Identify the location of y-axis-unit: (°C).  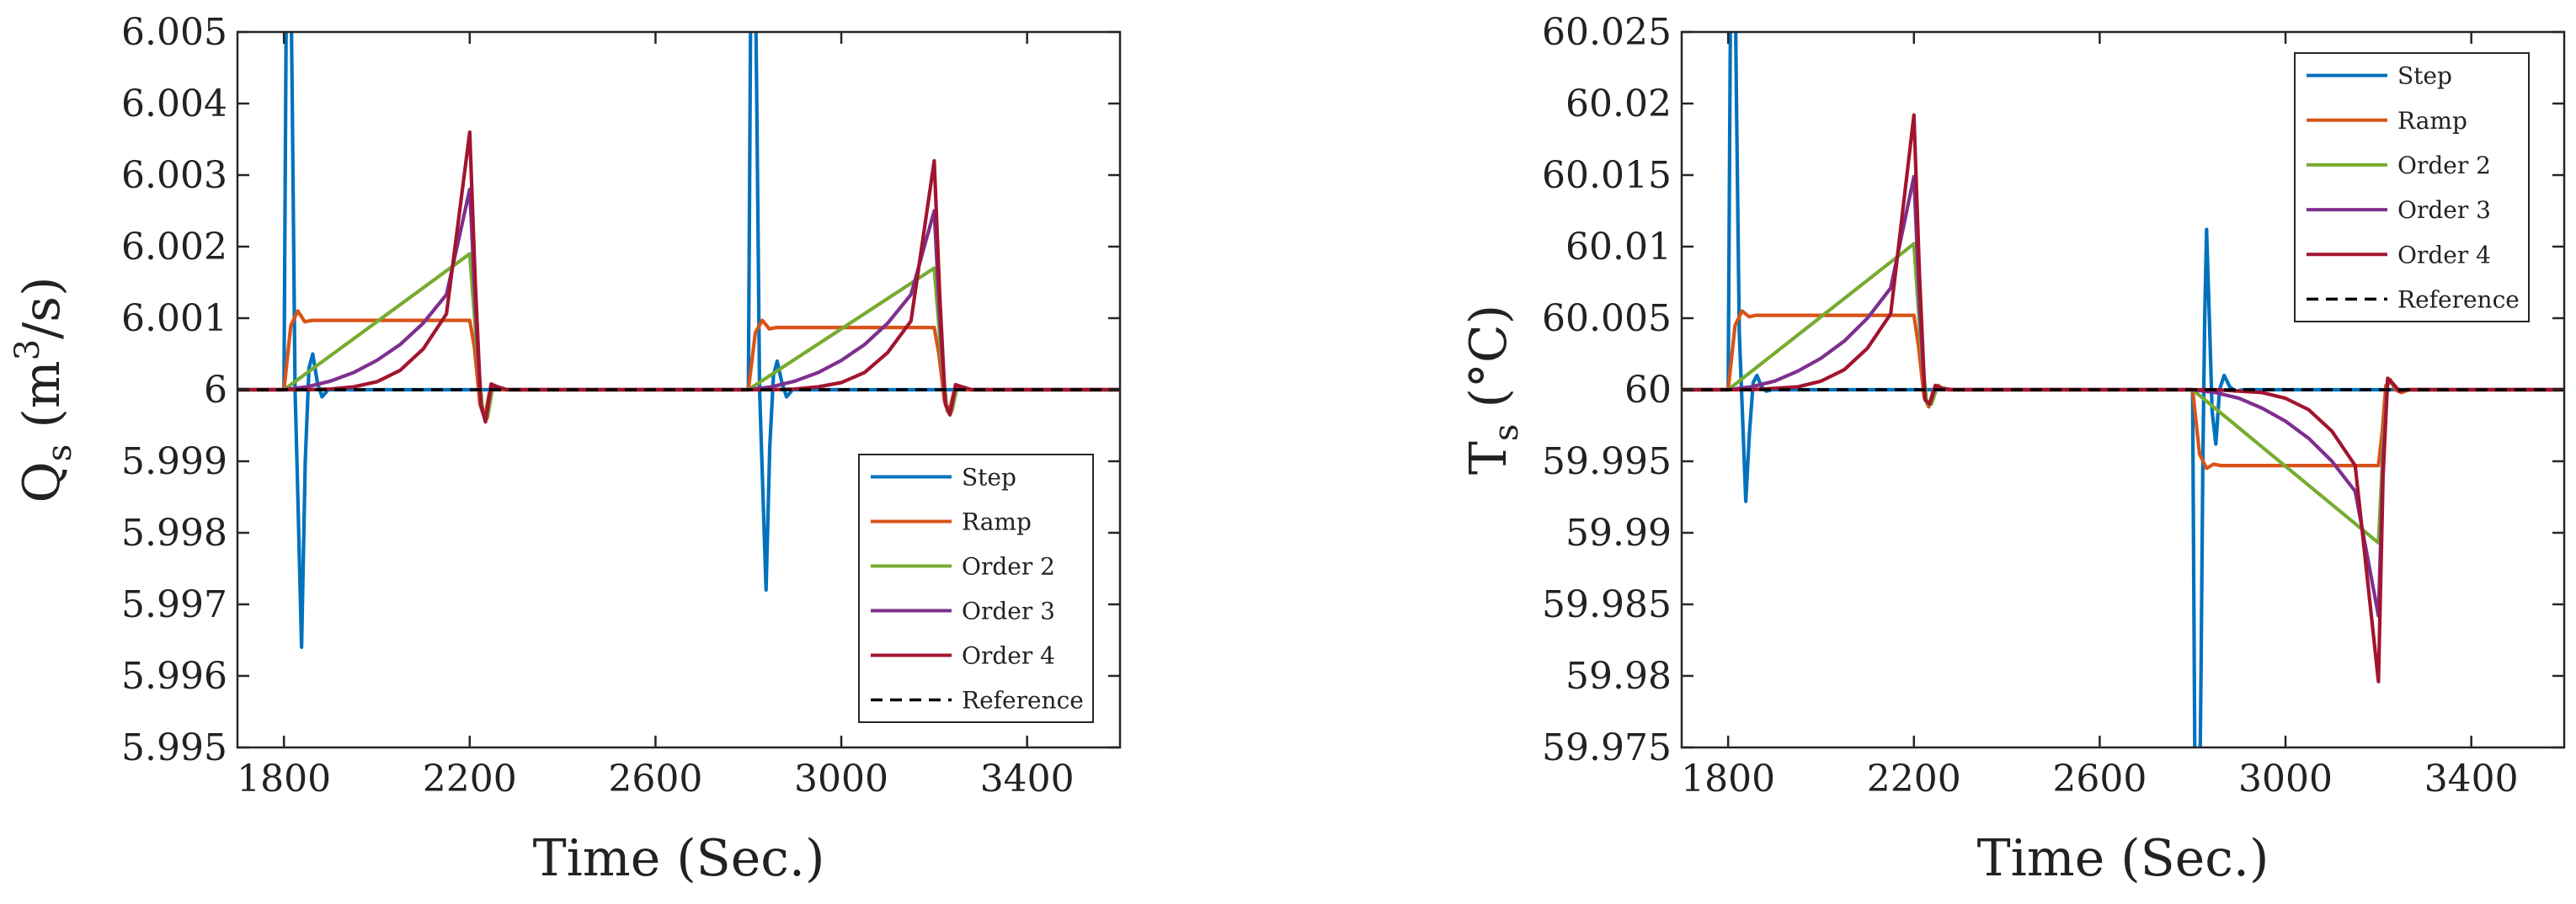
(1488, 364).